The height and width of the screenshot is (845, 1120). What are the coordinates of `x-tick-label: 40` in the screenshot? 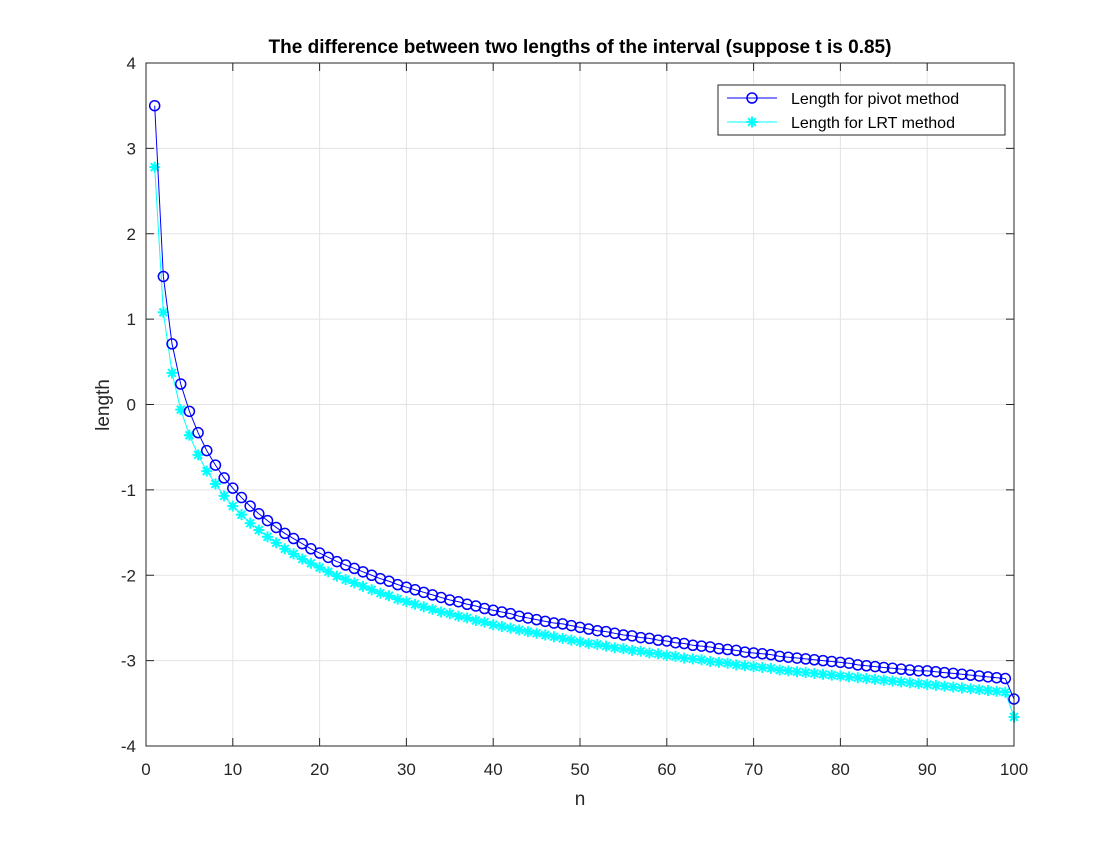 It's located at (493, 769).